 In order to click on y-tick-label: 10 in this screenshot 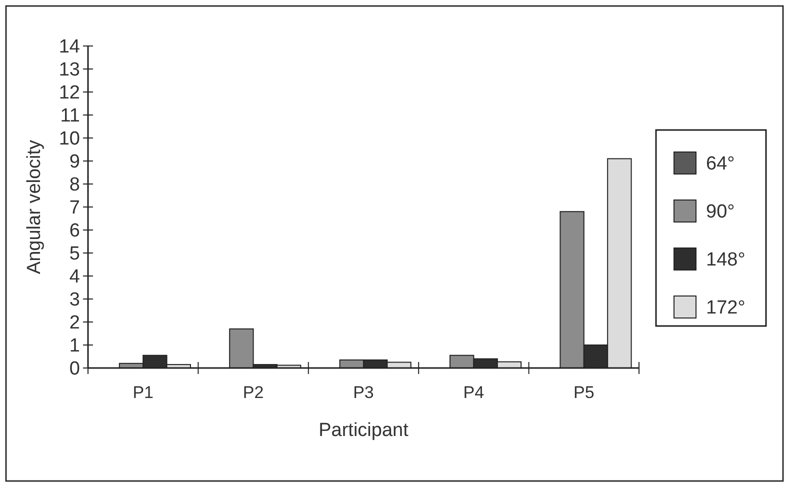, I will do `click(69, 139)`.